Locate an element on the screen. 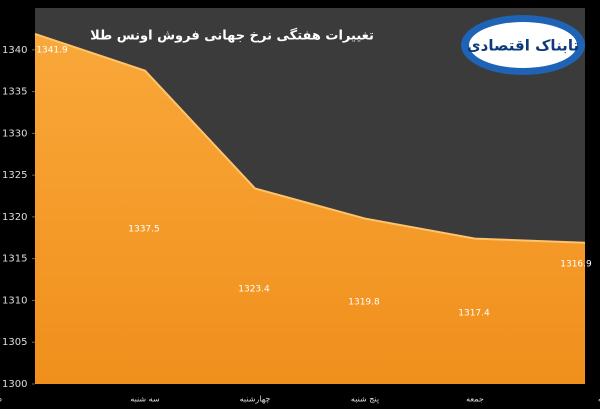  x-tick-label: پنج شنبه is located at coordinates (365, 399).